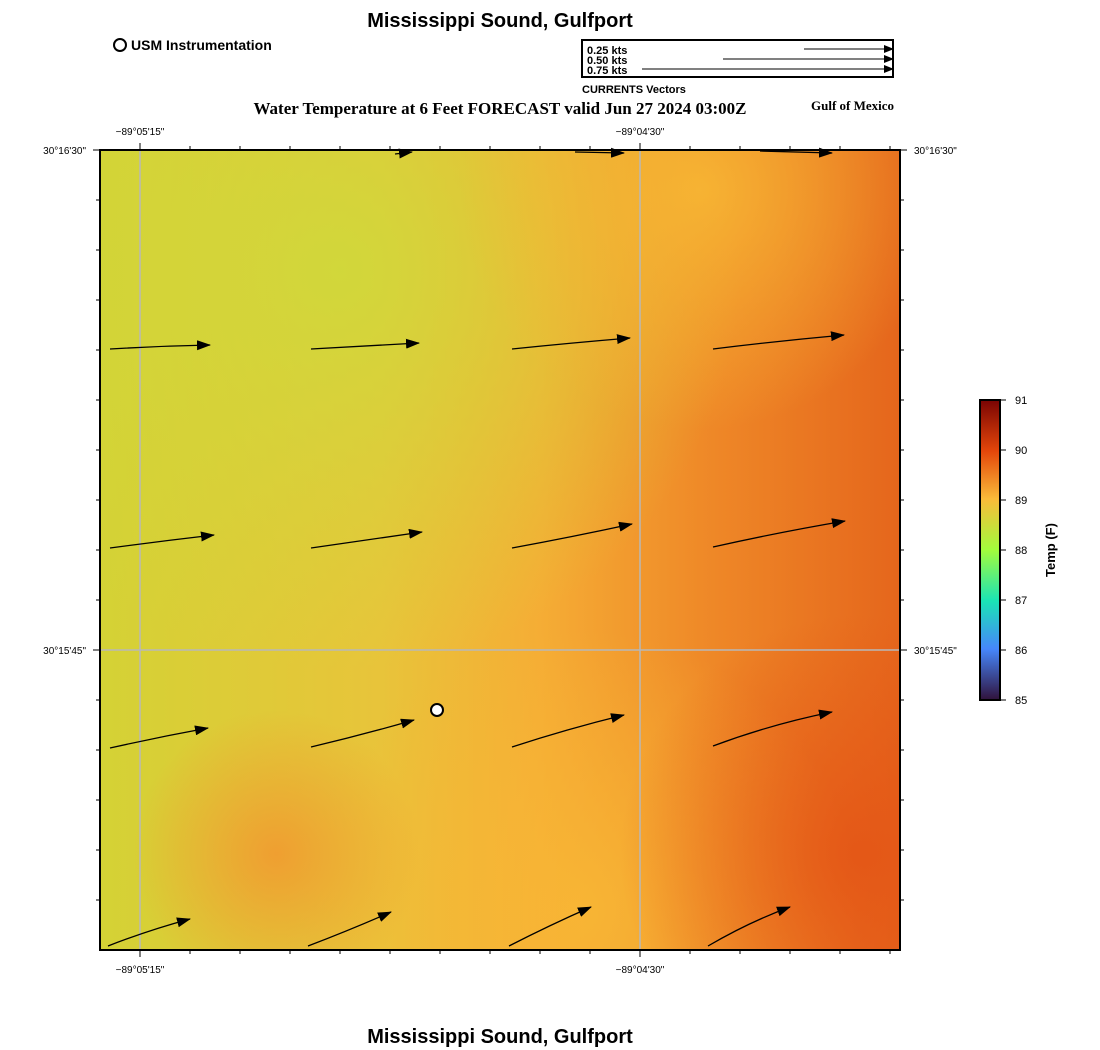 This screenshot has height=1050, width=1100. I want to click on map-bottom-title: Mississippi Sound, Gulfport, so click(500, 1037).